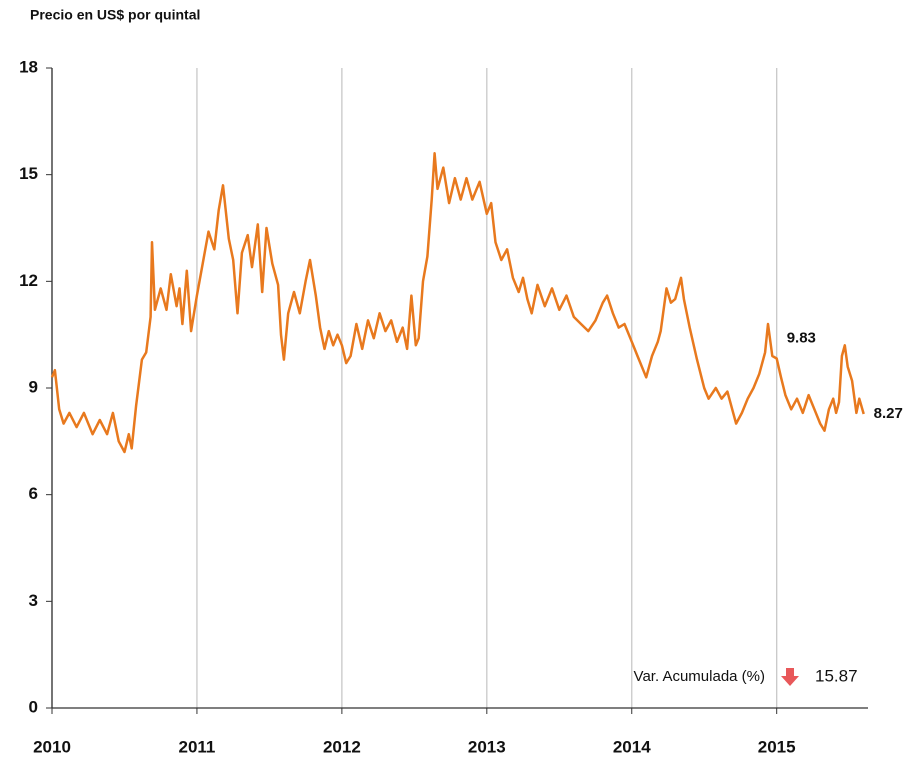  I want to click on y-tick-label: 18, so click(28, 66).